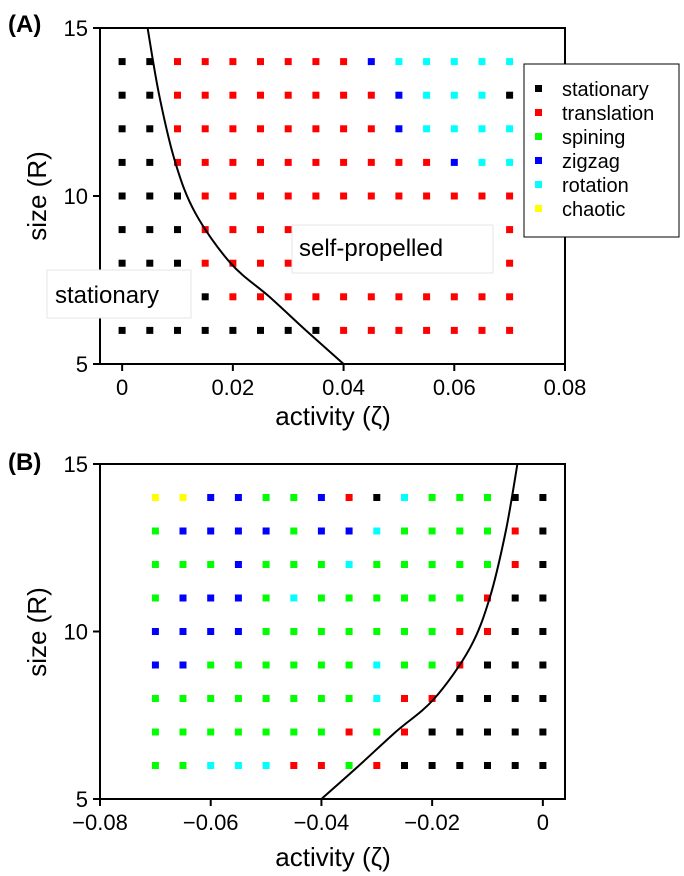 The width and height of the screenshot is (684, 876). I want to click on x-tick-label: −0.04, so click(322, 822).